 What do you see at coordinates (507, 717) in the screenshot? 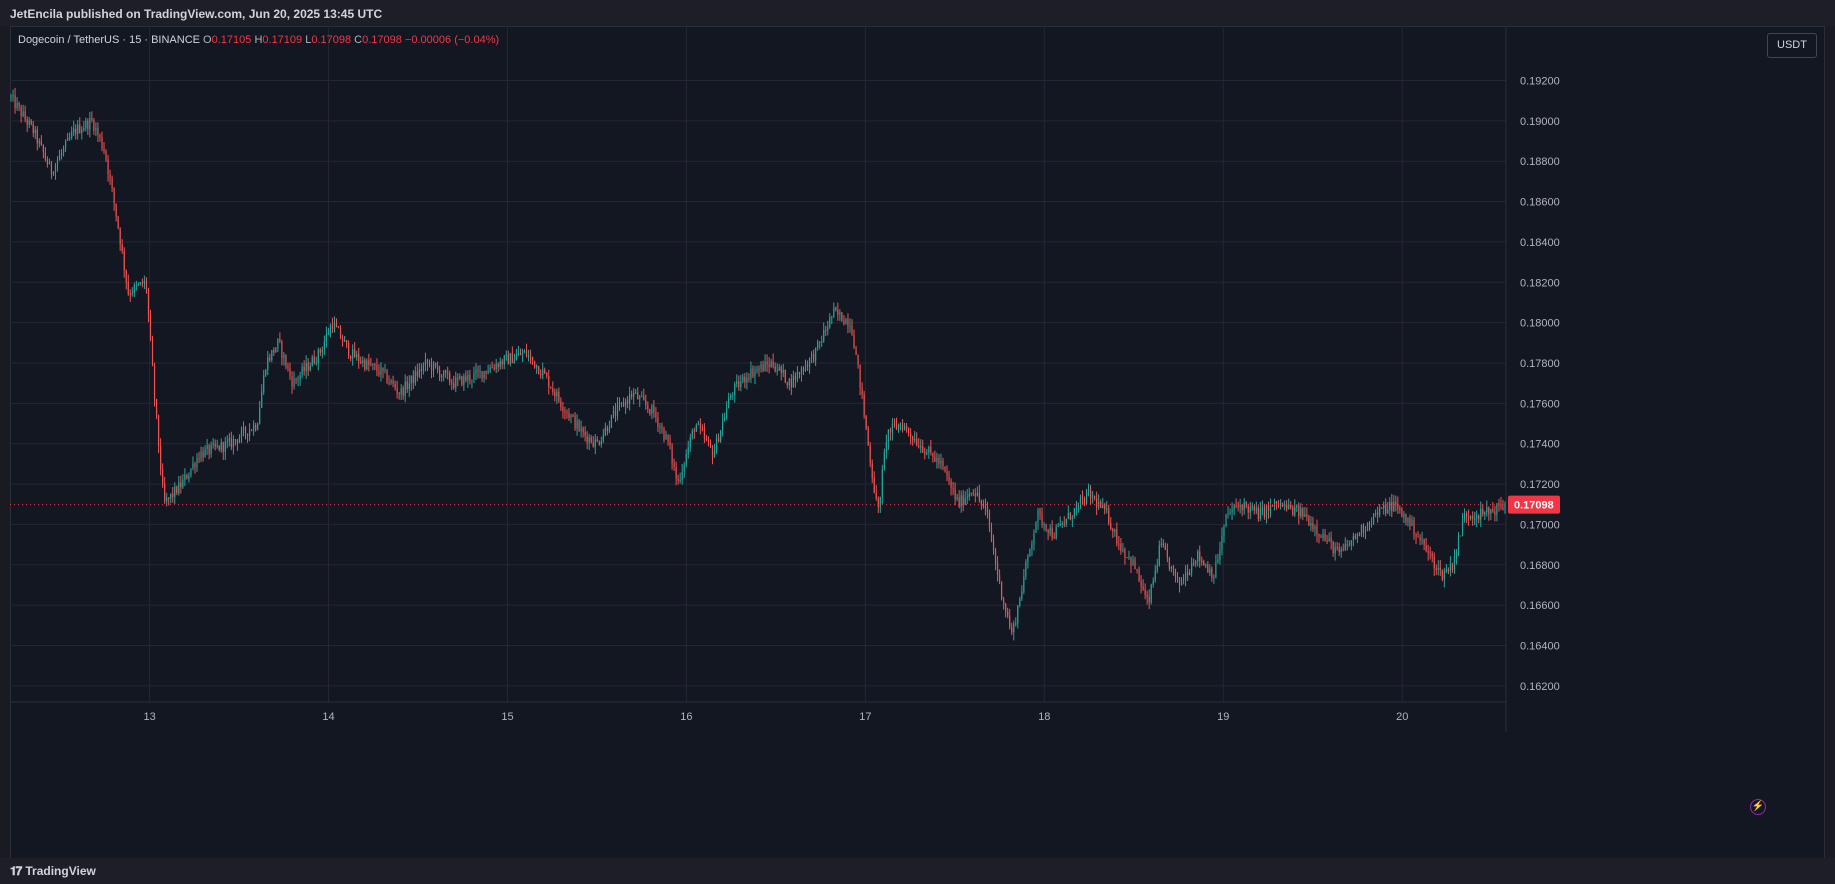
I see `time-tick-label: 15` at bounding box center [507, 717].